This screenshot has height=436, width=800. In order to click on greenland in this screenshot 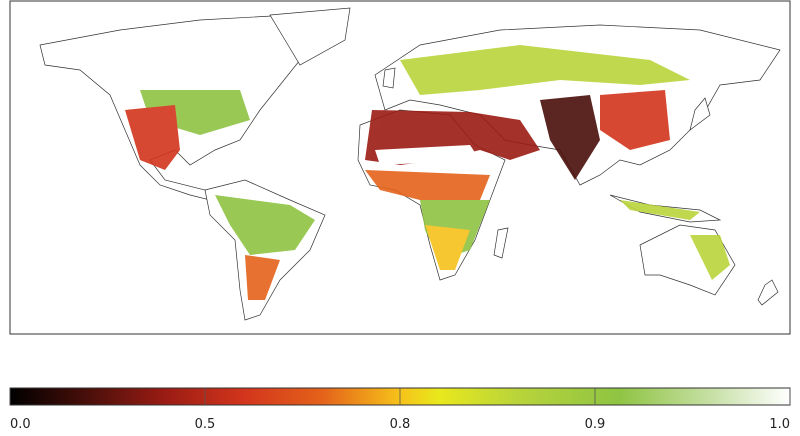, I will do `click(310, 36)`.